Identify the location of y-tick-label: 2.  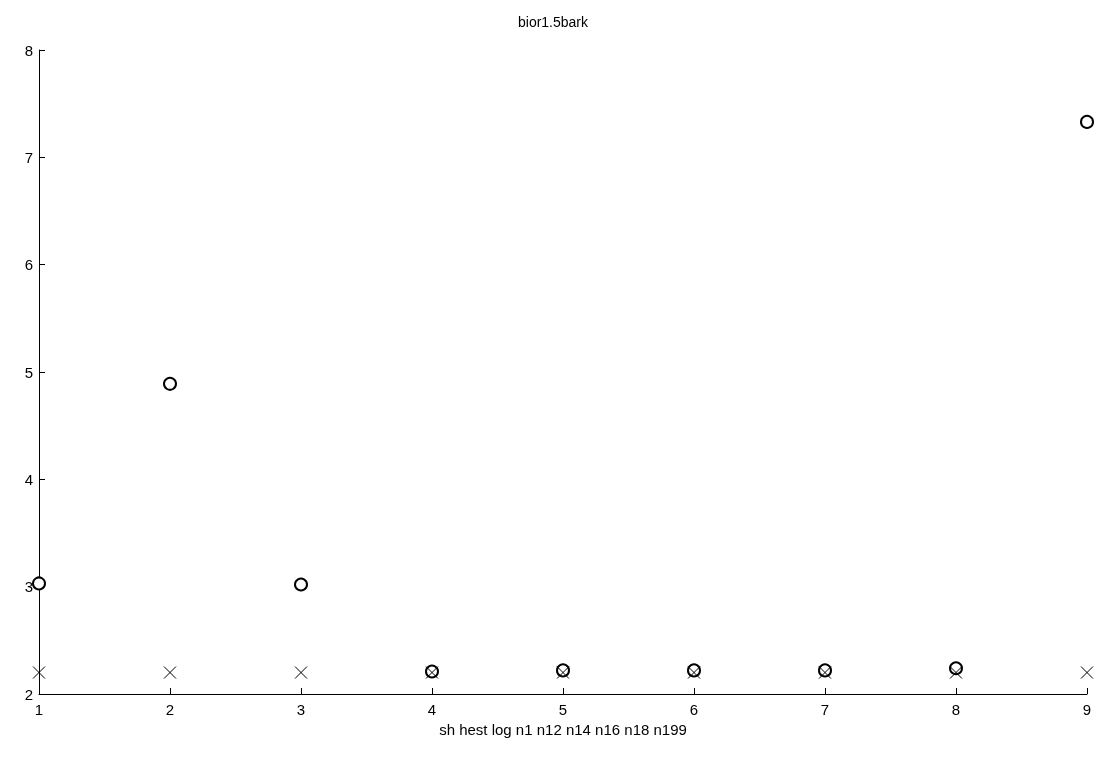
(28, 694).